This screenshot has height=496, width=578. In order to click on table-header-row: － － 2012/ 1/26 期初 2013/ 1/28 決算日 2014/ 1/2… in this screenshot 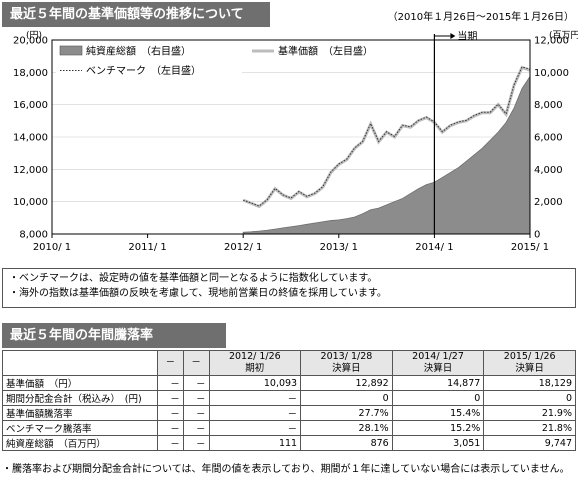, I will do `click(289, 363)`.